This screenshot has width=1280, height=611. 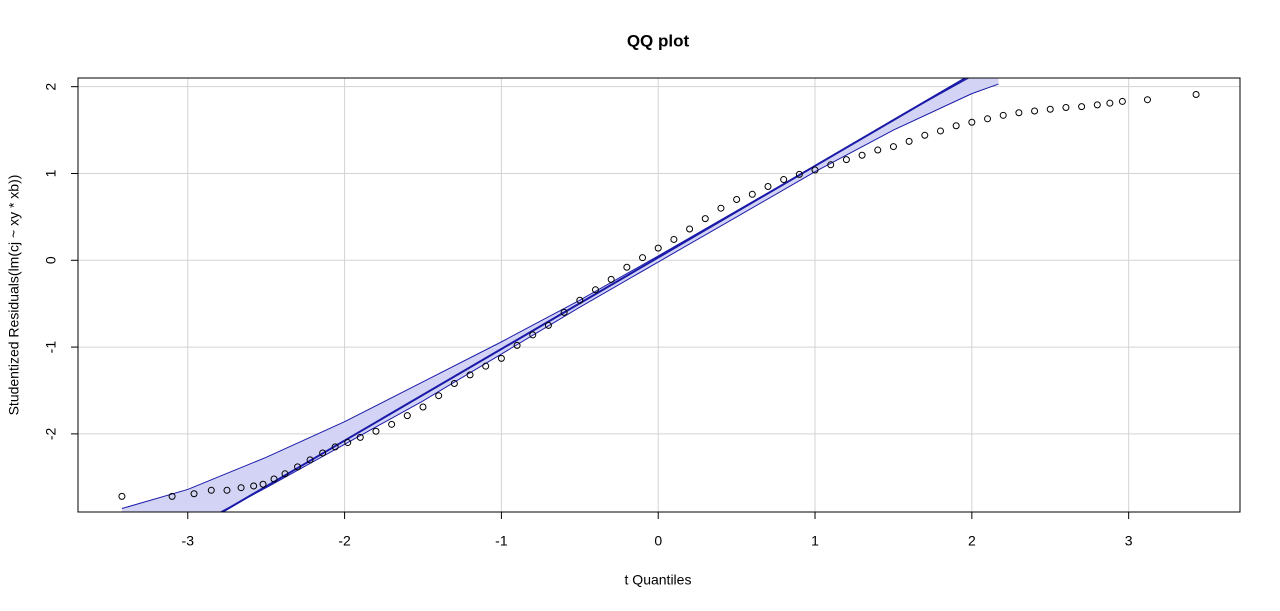 I want to click on y-tick-label: 0, so click(x=51, y=260).